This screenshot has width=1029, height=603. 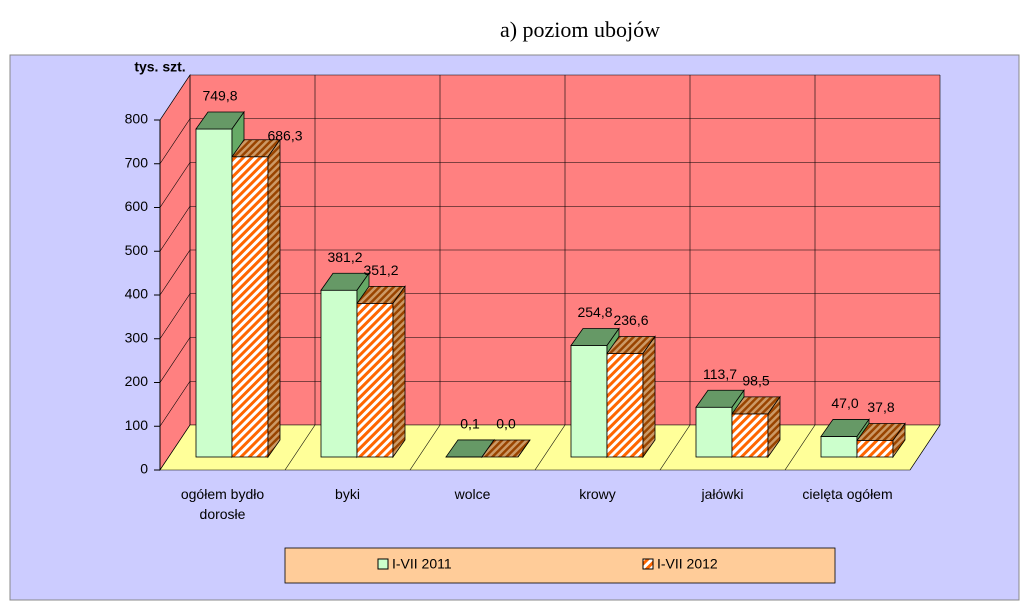 I want to click on y-tick-label: 100, so click(x=137, y=425).